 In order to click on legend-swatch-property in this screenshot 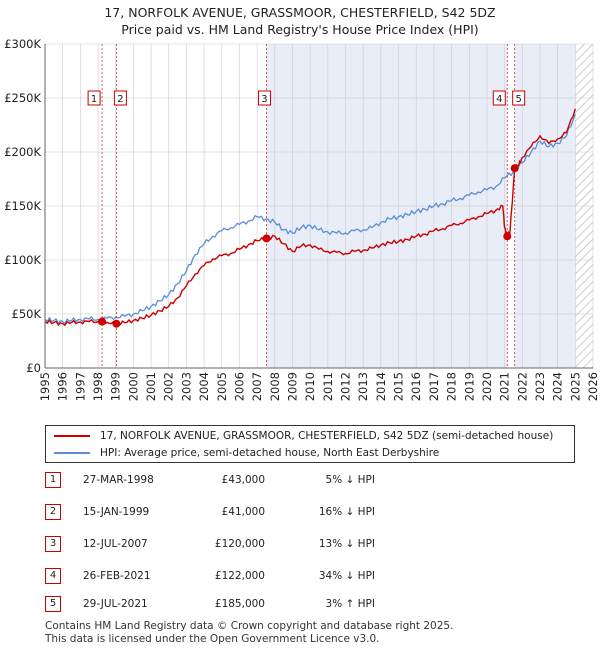, I will do `click(72, 436)`.